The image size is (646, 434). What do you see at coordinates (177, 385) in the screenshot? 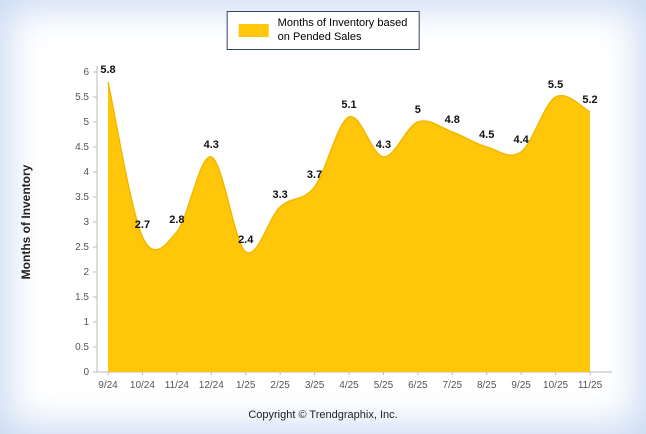
I see `x-tick-label: 11/24` at bounding box center [177, 385].